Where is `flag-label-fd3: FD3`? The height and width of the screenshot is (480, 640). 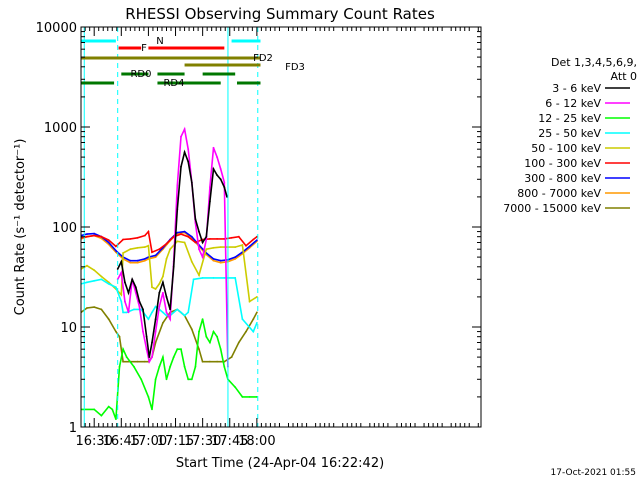
flag-label-fd3: FD3 is located at coordinates (295, 67).